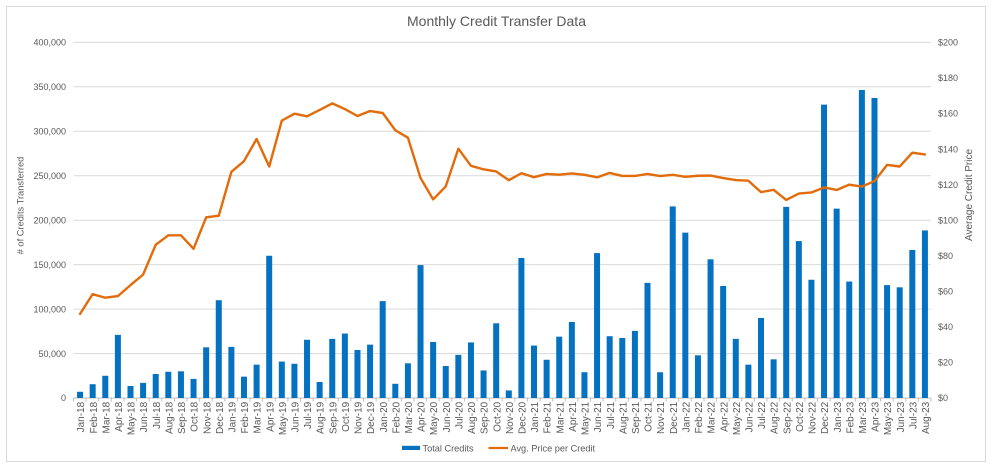  Describe the element at coordinates (270, 416) in the screenshot. I see `svg-text: Apr-19` at that location.